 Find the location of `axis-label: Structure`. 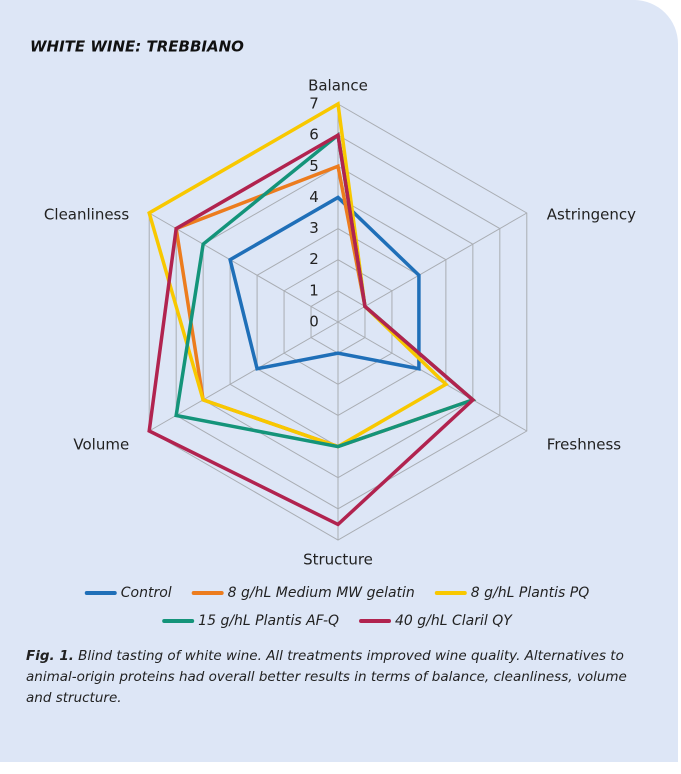

axis-label: Structure is located at coordinates (338, 560).